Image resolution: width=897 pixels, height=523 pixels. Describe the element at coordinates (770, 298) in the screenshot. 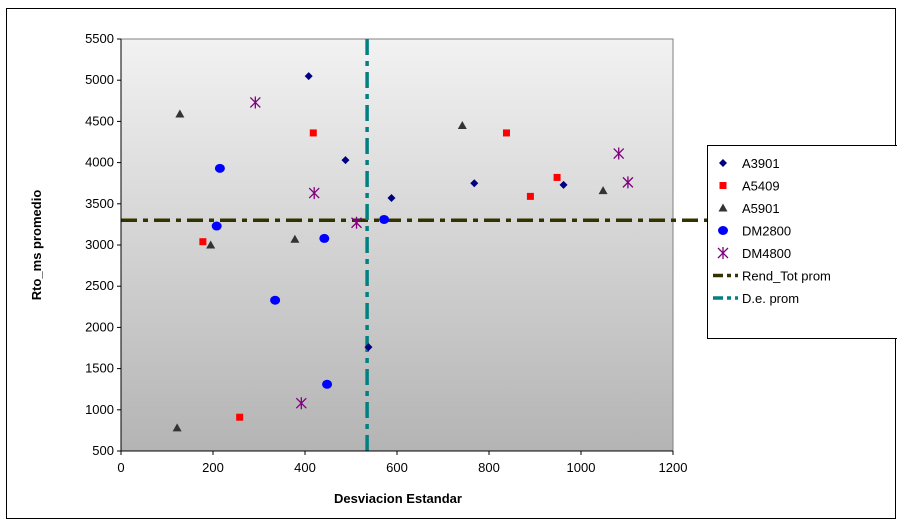

I see `legend-label: D.e. prom` at that location.